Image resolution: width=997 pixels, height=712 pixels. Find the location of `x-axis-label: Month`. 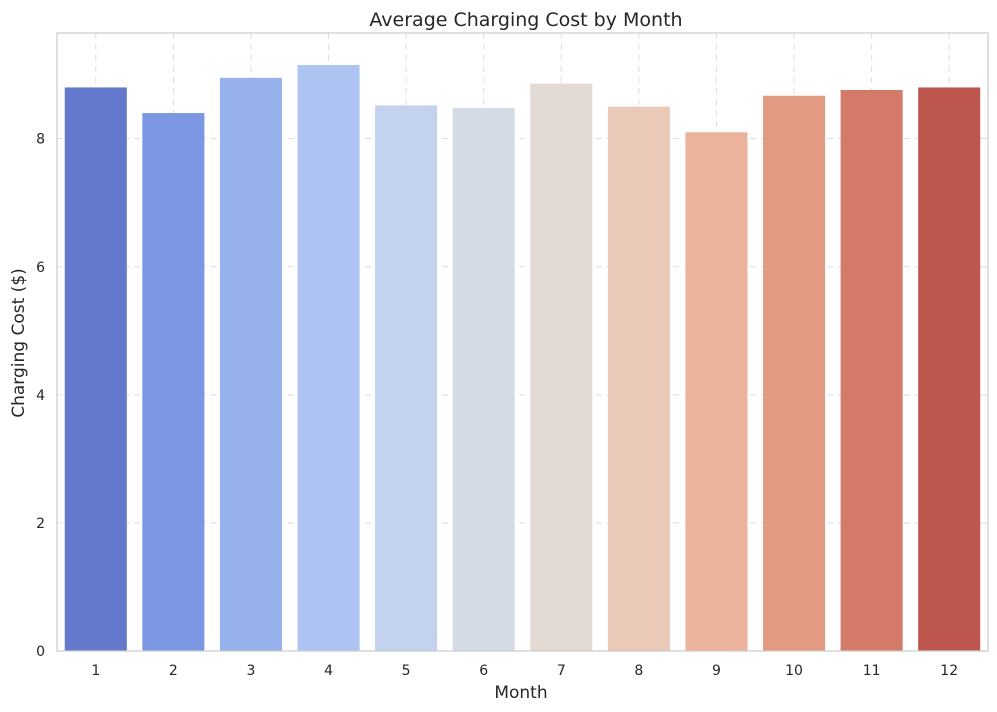

x-axis-label: Month is located at coordinates (520, 693).